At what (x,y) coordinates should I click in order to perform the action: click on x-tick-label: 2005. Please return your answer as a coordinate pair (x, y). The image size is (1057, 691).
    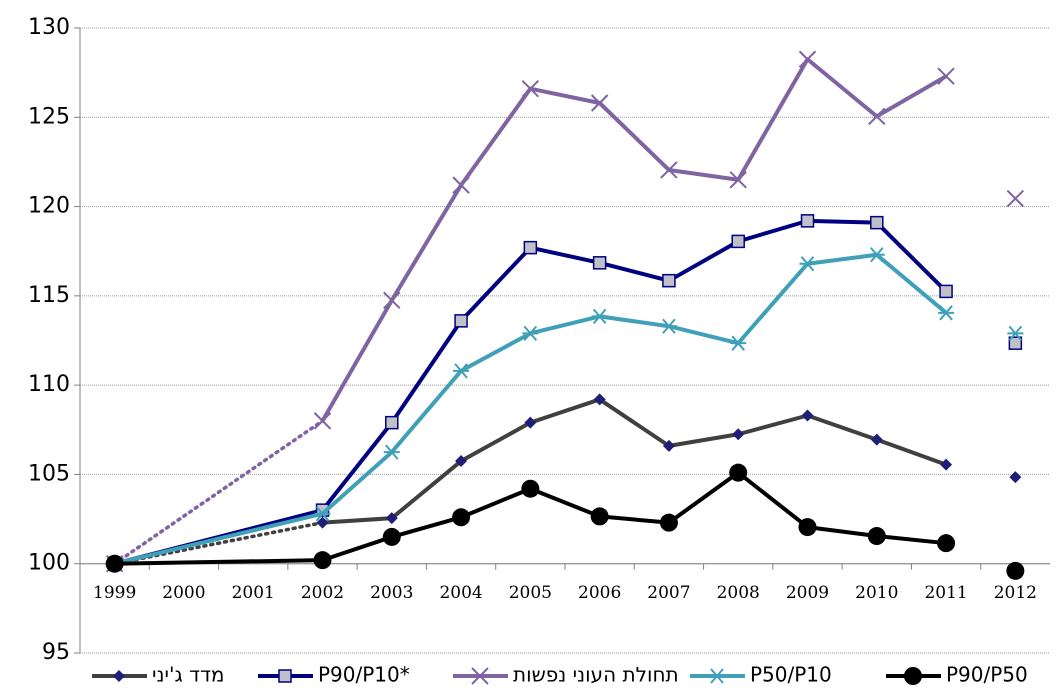
    Looking at the image, I should click on (530, 593).